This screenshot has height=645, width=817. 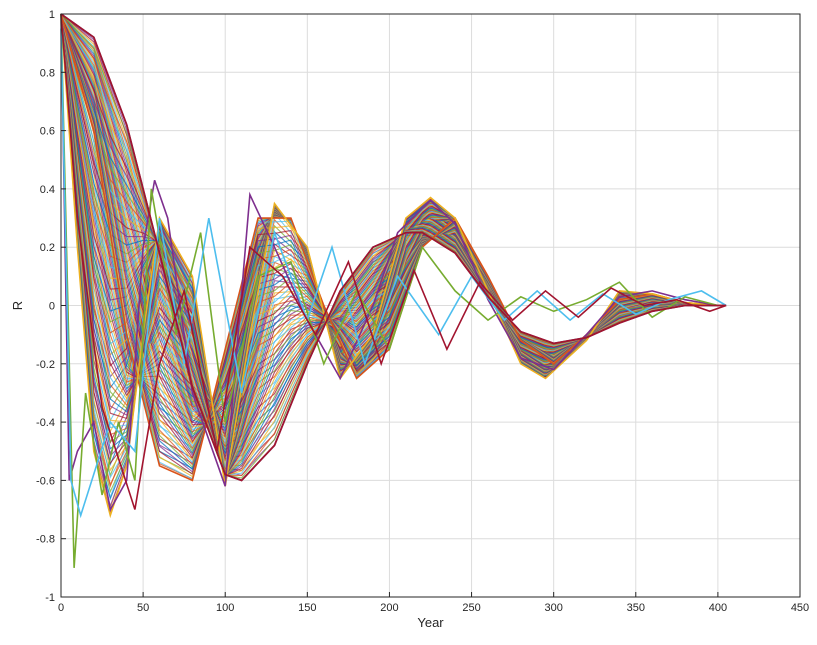 What do you see at coordinates (636, 608) in the screenshot?
I see `x-tick-label: 350` at bounding box center [636, 608].